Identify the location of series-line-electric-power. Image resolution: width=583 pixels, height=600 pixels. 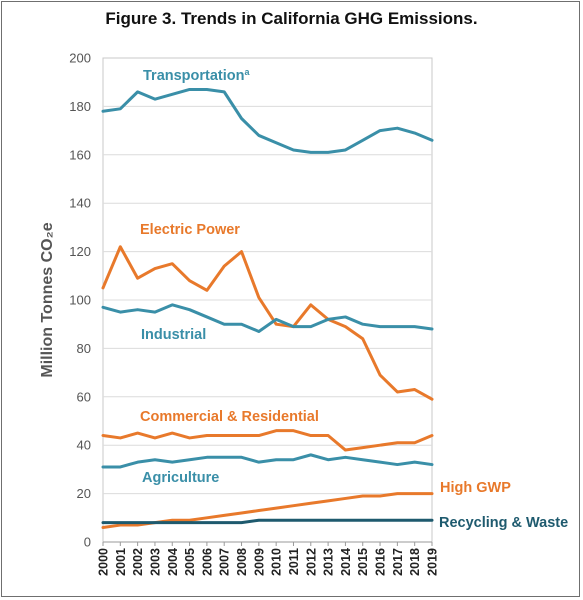
(267, 323).